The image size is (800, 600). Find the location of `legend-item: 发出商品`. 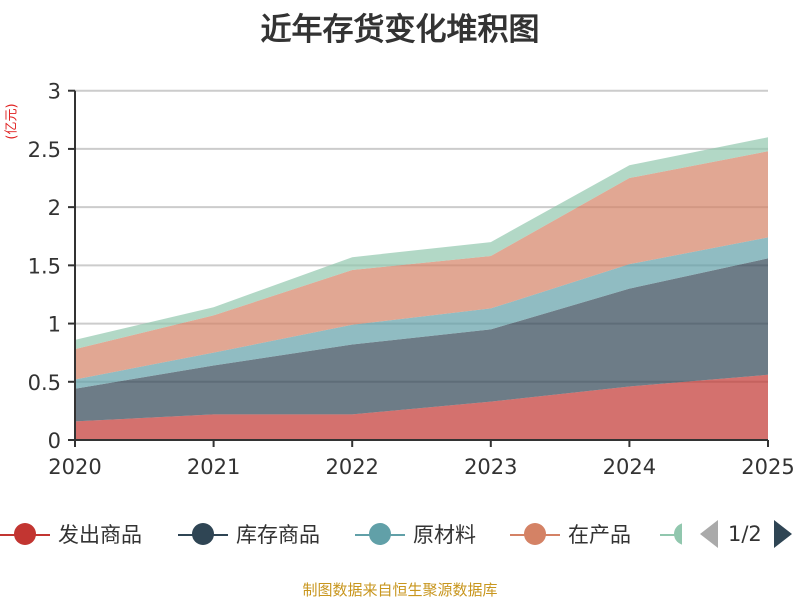

legend-item: 发出商品 is located at coordinates (71, 534).